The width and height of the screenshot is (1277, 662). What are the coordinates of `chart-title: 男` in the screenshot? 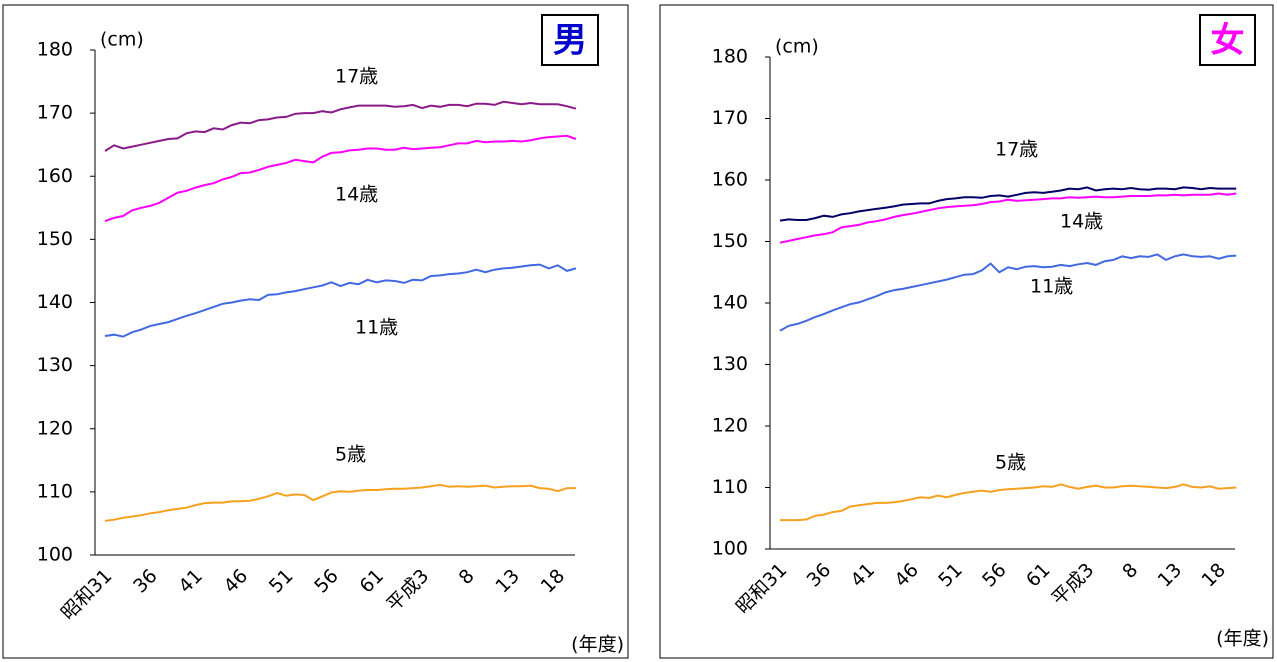 It's located at (570, 41).